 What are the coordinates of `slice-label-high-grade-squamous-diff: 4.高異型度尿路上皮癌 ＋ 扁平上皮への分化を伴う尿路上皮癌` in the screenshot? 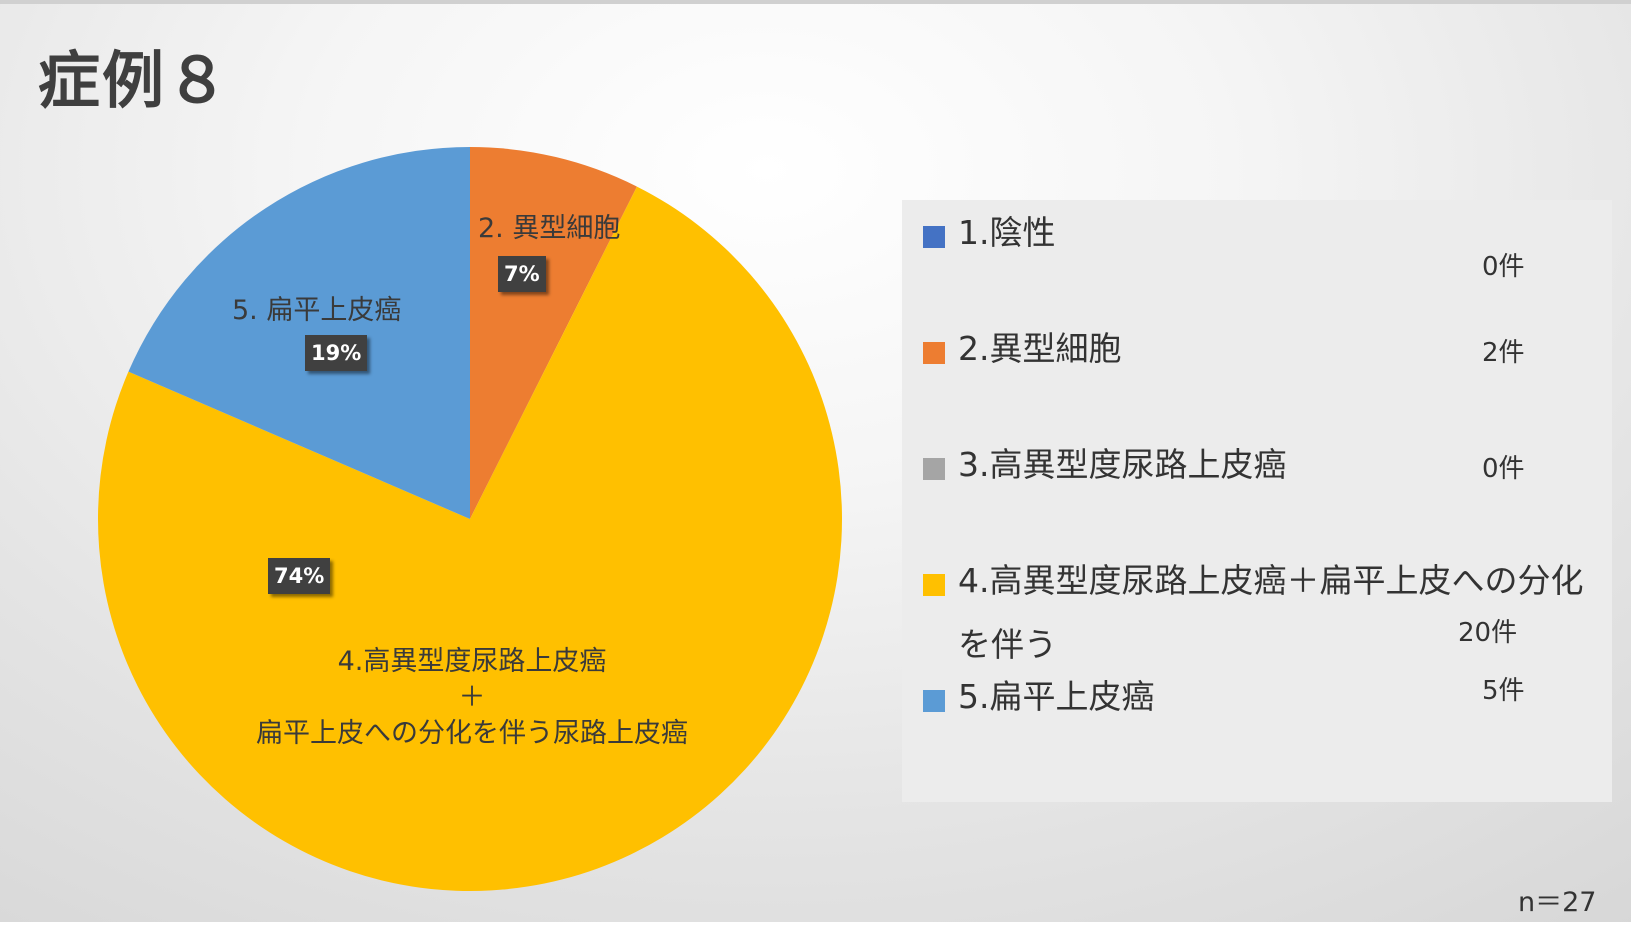 It's located at (472, 698).